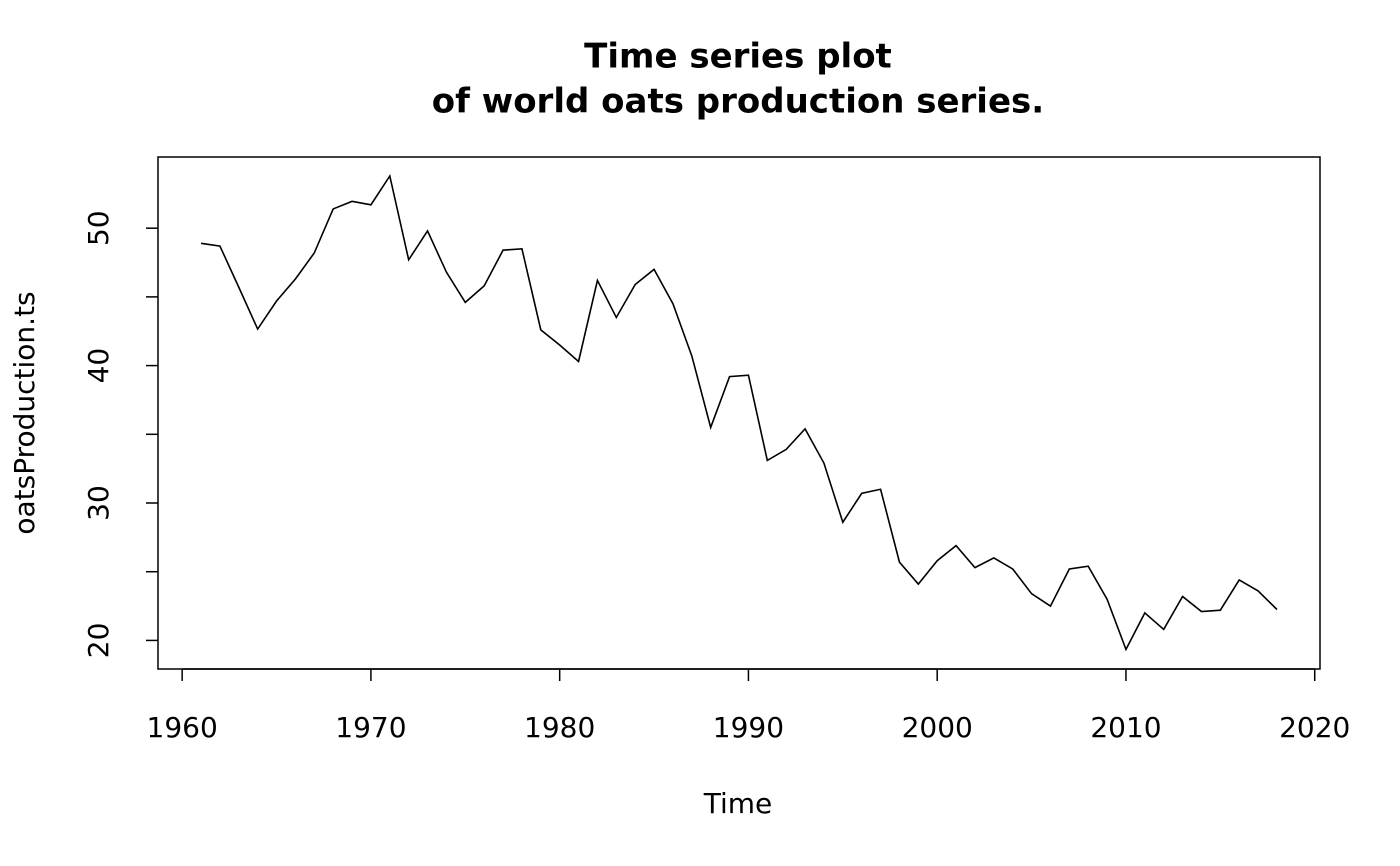 This screenshot has width=1400, height=866. I want to click on x-tick-label: 1960, so click(182, 727).